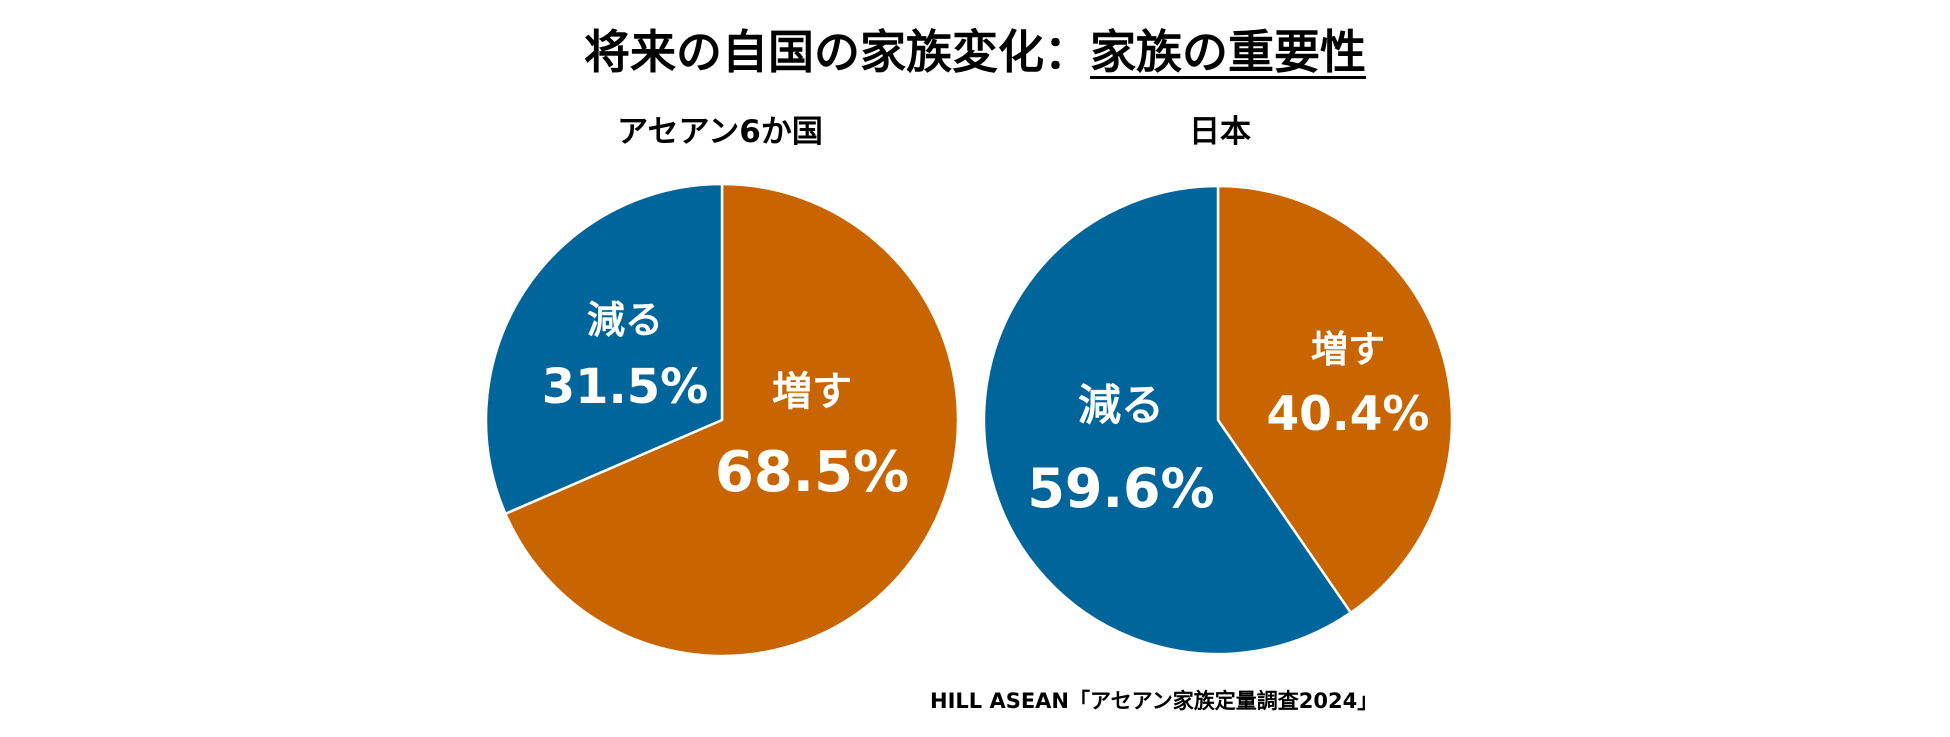 The height and width of the screenshot is (737, 1950). What do you see at coordinates (625, 320) in the screenshot?
I see `pie-label-asean-decrease: 減る` at bounding box center [625, 320].